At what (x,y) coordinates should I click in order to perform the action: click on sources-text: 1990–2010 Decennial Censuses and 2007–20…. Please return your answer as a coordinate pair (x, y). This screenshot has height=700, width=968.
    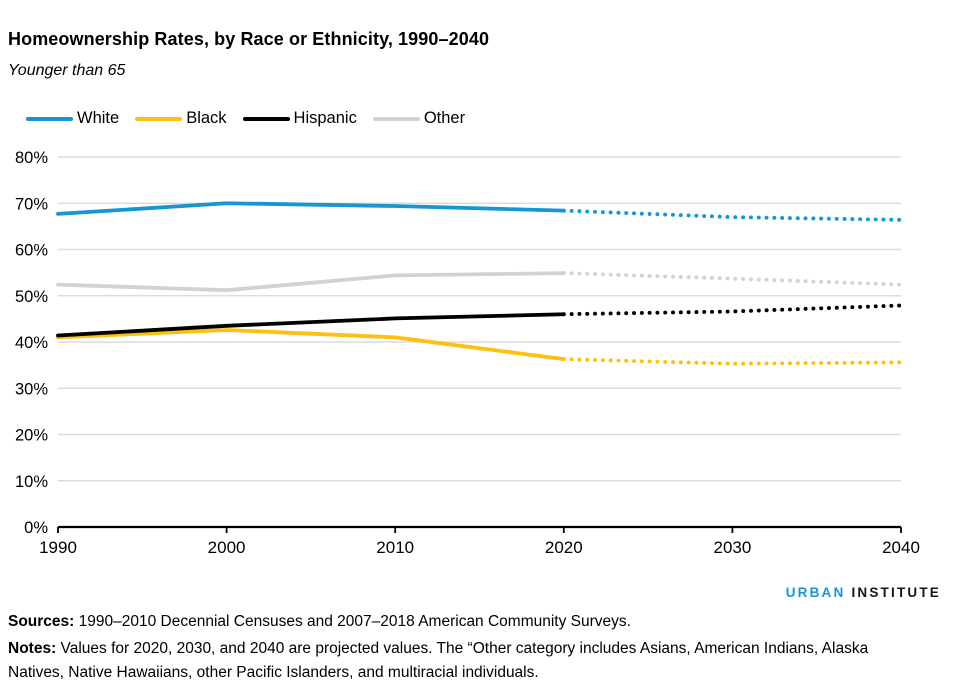
    Looking at the image, I should click on (352, 621).